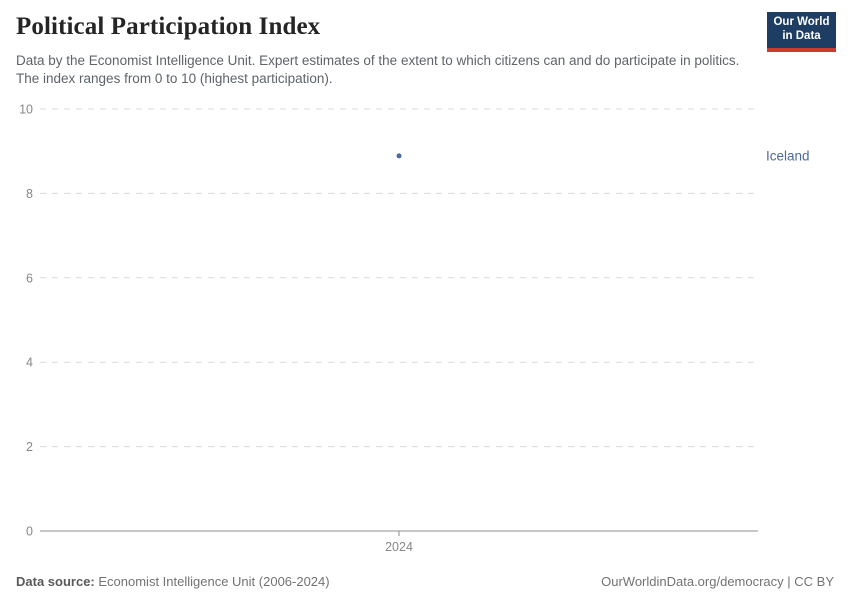 The height and width of the screenshot is (600, 850). Describe the element at coordinates (717, 581) in the screenshot. I see `license-link: OurWorldinData.org/democracy | CC BY` at that location.